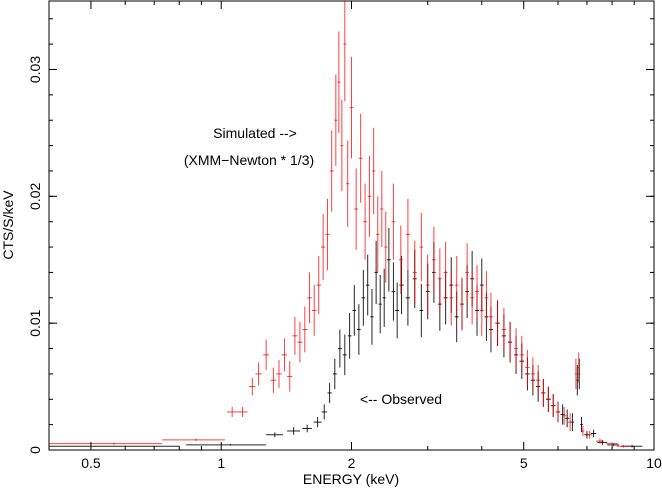 Image resolution: width=662 pixels, height=489 pixels. I want to click on x-tick-label: 5, so click(524, 463).